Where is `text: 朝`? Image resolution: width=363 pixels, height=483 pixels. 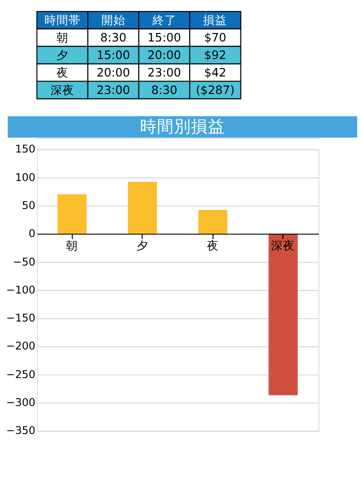
text: 朝 is located at coordinates (62, 37).